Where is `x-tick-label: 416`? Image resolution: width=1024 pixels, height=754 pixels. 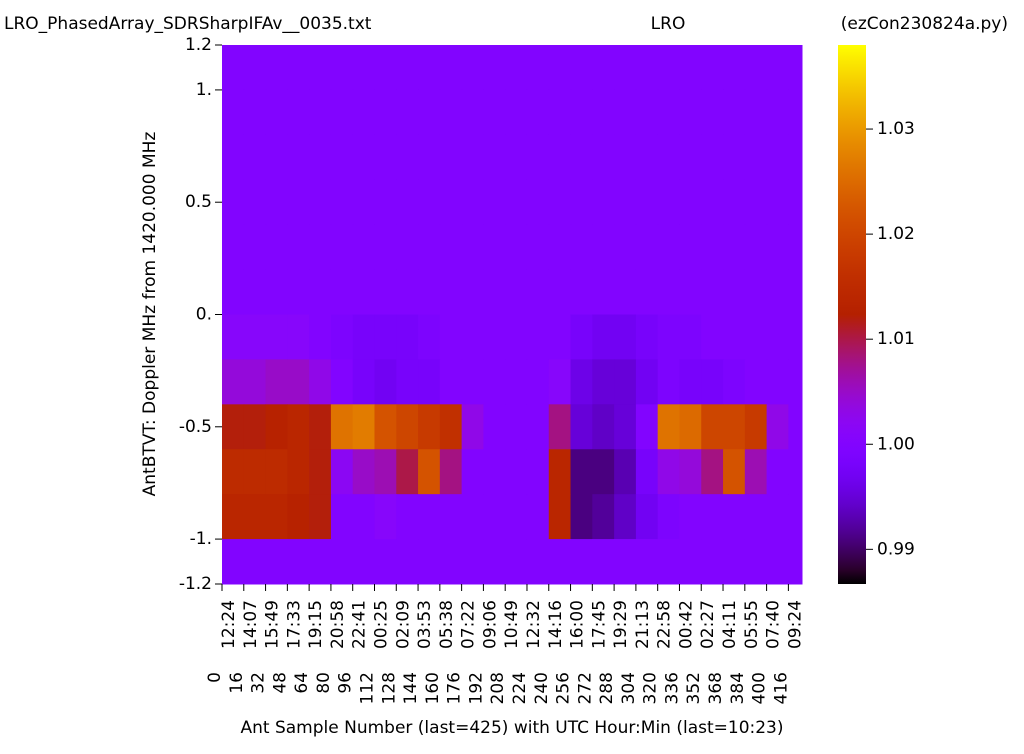 x-tick-label: 416 is located at coordinates (781, 688).